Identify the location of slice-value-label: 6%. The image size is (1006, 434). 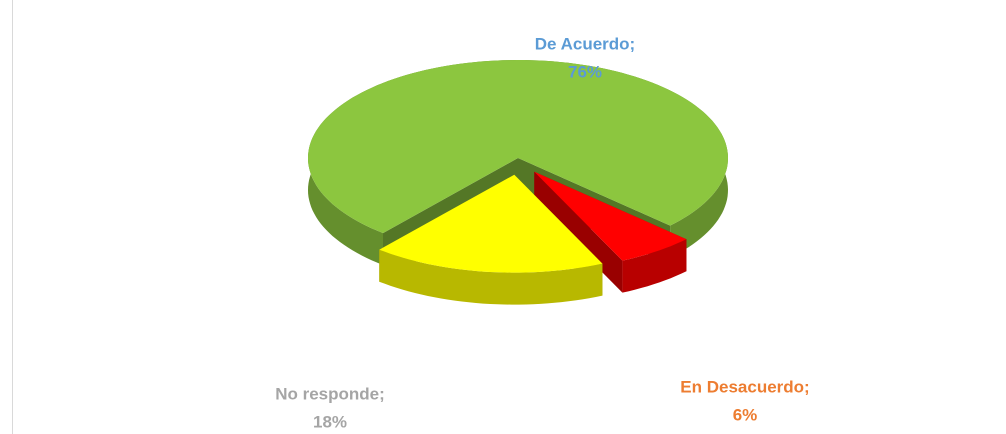
(745, 414).